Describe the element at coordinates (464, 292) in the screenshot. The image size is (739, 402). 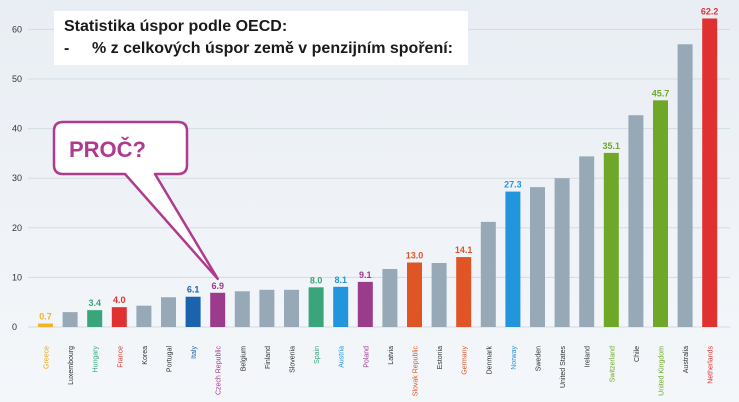
I see `bar-germany` at that location.